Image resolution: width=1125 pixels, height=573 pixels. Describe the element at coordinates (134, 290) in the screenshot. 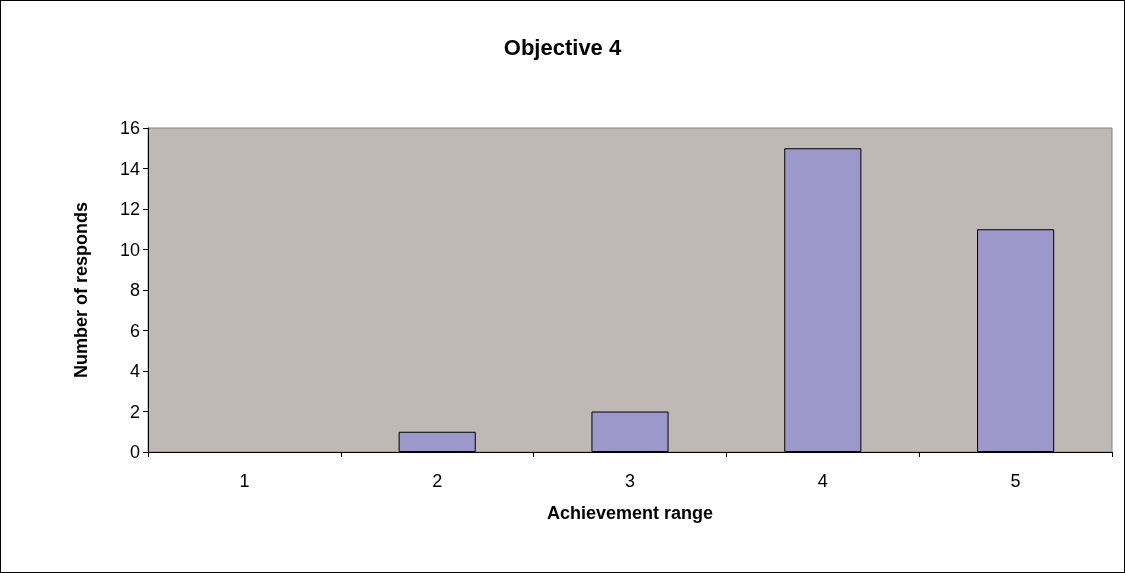

I see `y-tick-label: 8` at that location.